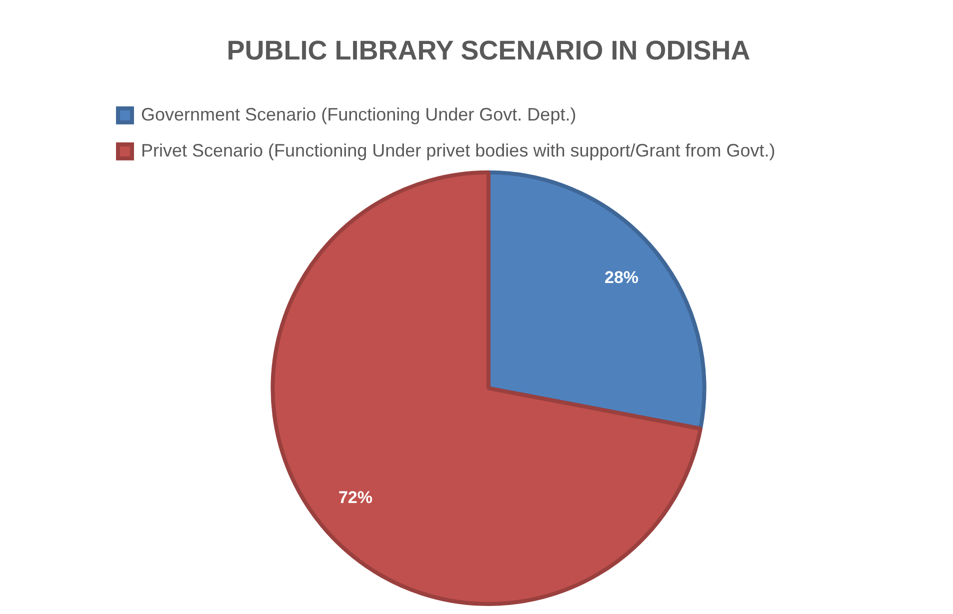 The width and height of the screenshot is (953, 614). I want to click on data-label: 28%, so click(621, 277).